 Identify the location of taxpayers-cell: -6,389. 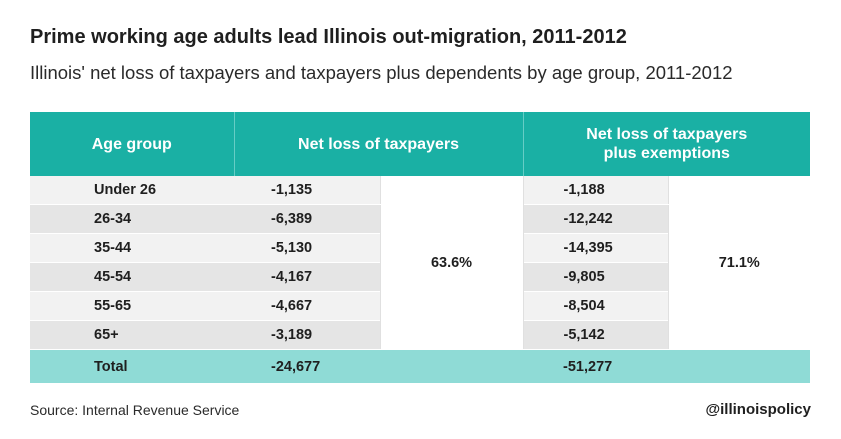
(307, 219).